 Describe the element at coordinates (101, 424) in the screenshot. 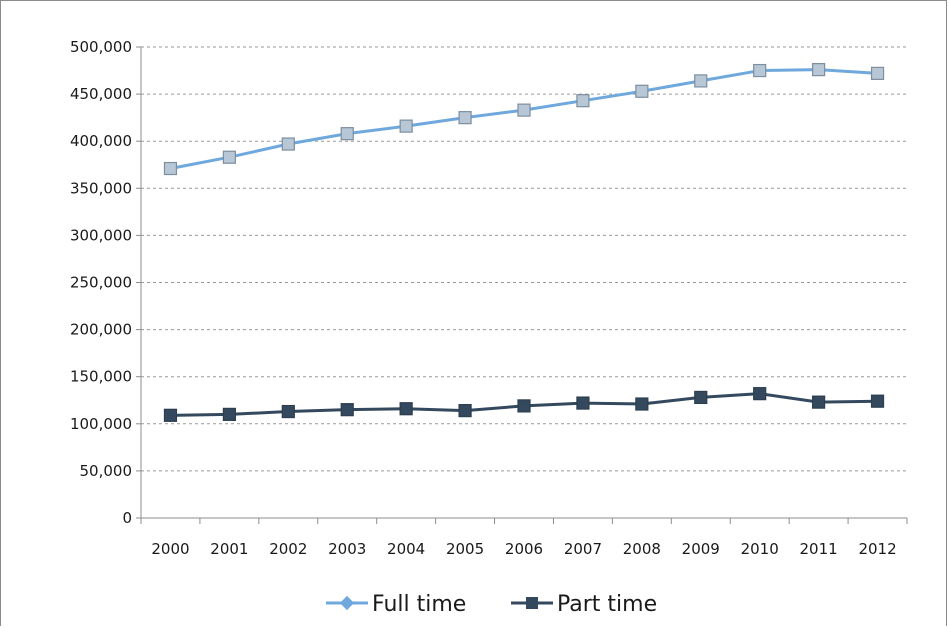

I see `y-tick-label: 100,000` at that location.